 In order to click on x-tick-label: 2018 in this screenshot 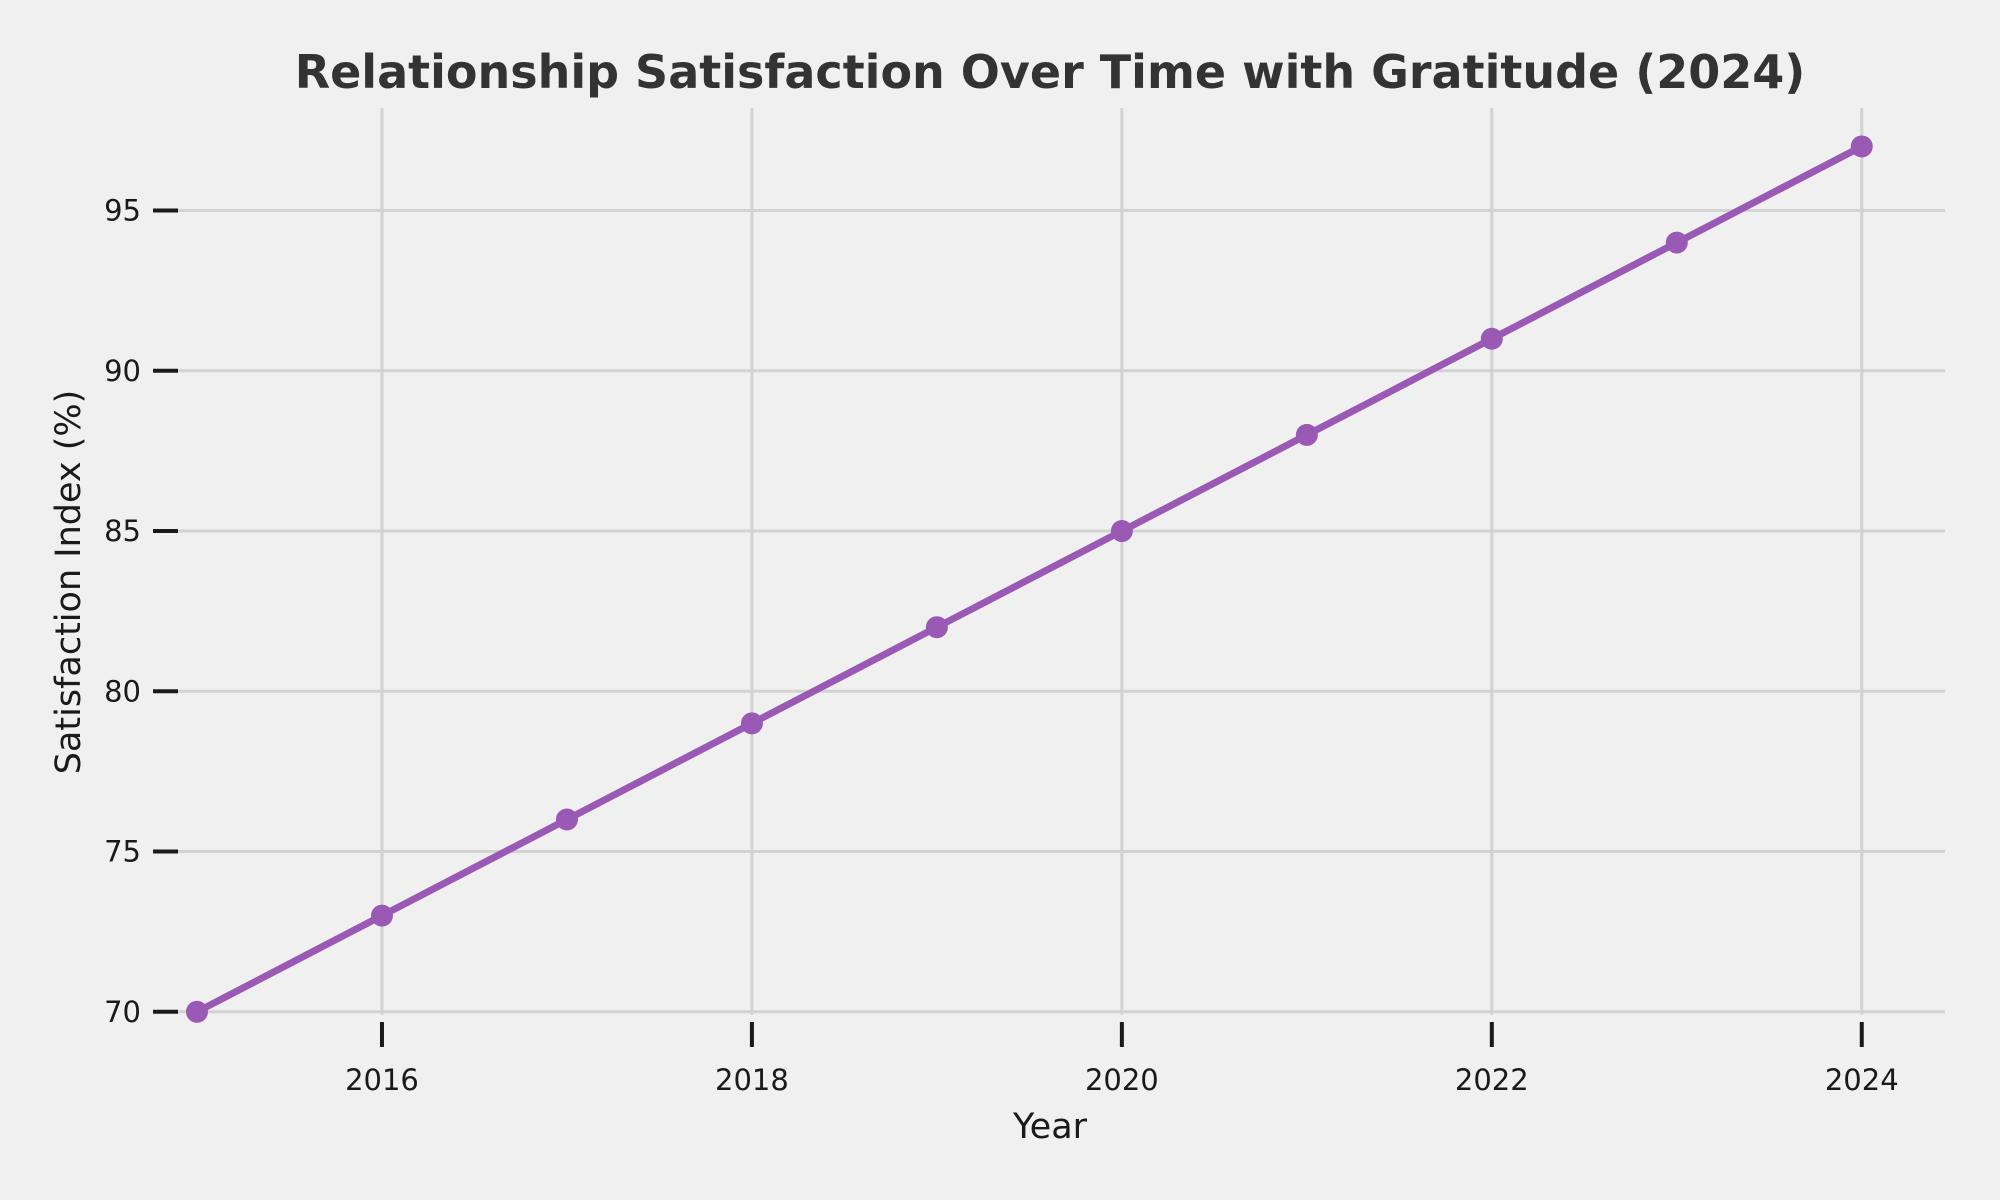, I will do `click(752, 1080)`.